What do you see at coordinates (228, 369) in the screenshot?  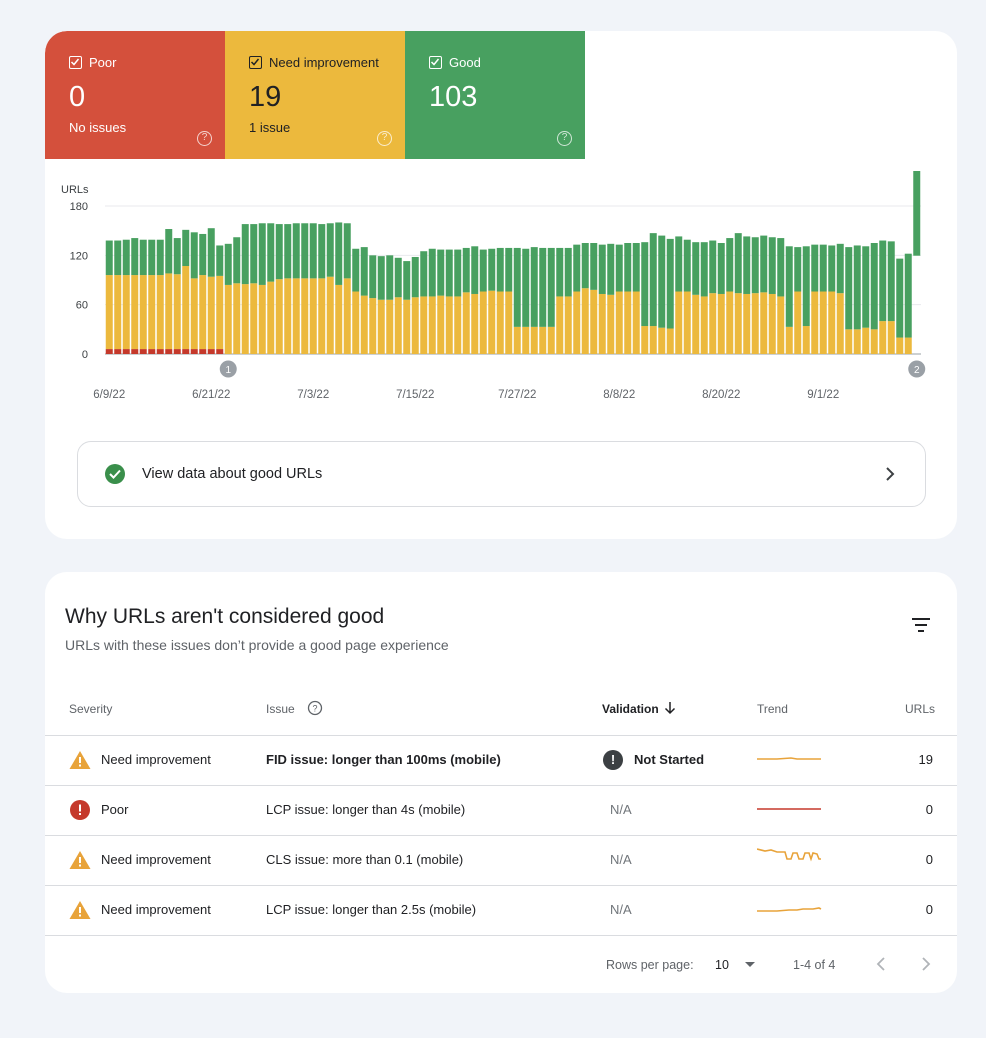 I see `annotation-marker: 1` at bounding box center [228, 369].